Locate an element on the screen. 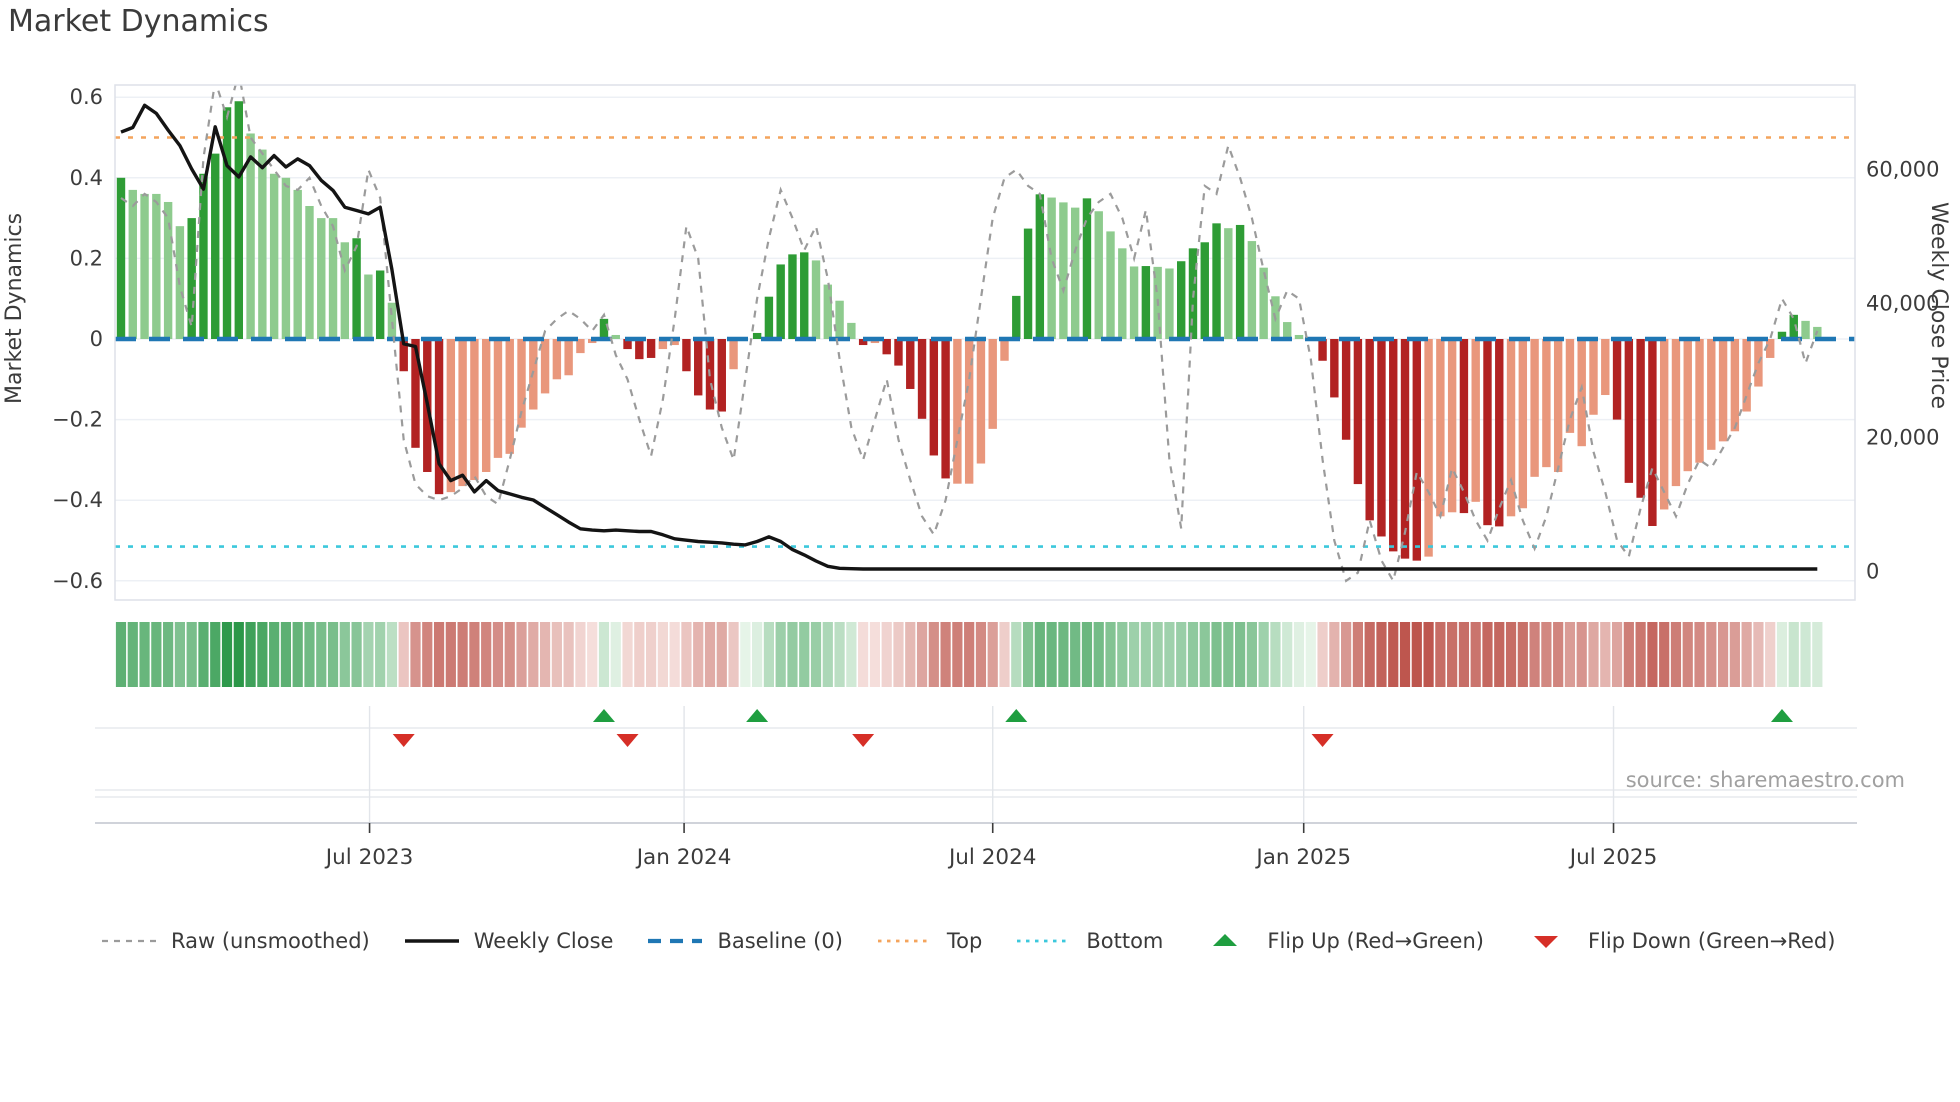 Image resolution: width=1960 pixels, height=1102 pixels. left-tick-label-3: 0 is located at coordinates (96, 339).